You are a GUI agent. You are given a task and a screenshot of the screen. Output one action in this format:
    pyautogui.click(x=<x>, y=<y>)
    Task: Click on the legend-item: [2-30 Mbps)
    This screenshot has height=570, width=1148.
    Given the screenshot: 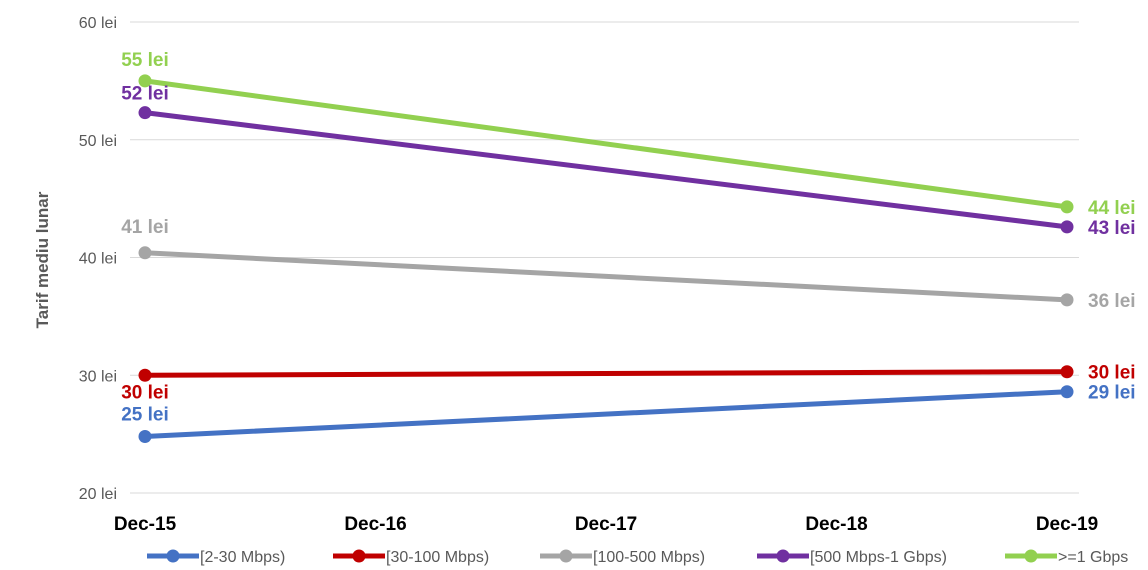 What is the action you would take?
    pyautogui.click(x=216, y=557)
    